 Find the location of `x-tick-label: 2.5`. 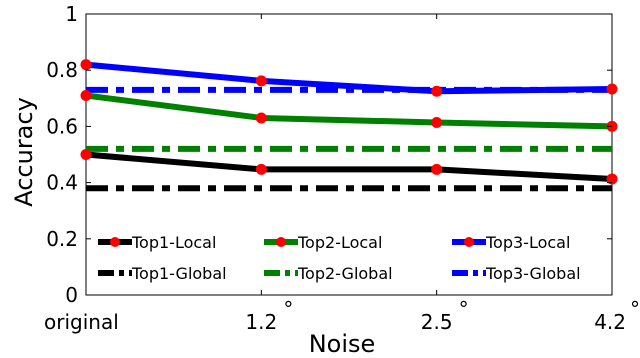

x-tick-label: 2.5 is located at coordinates (437, 322).